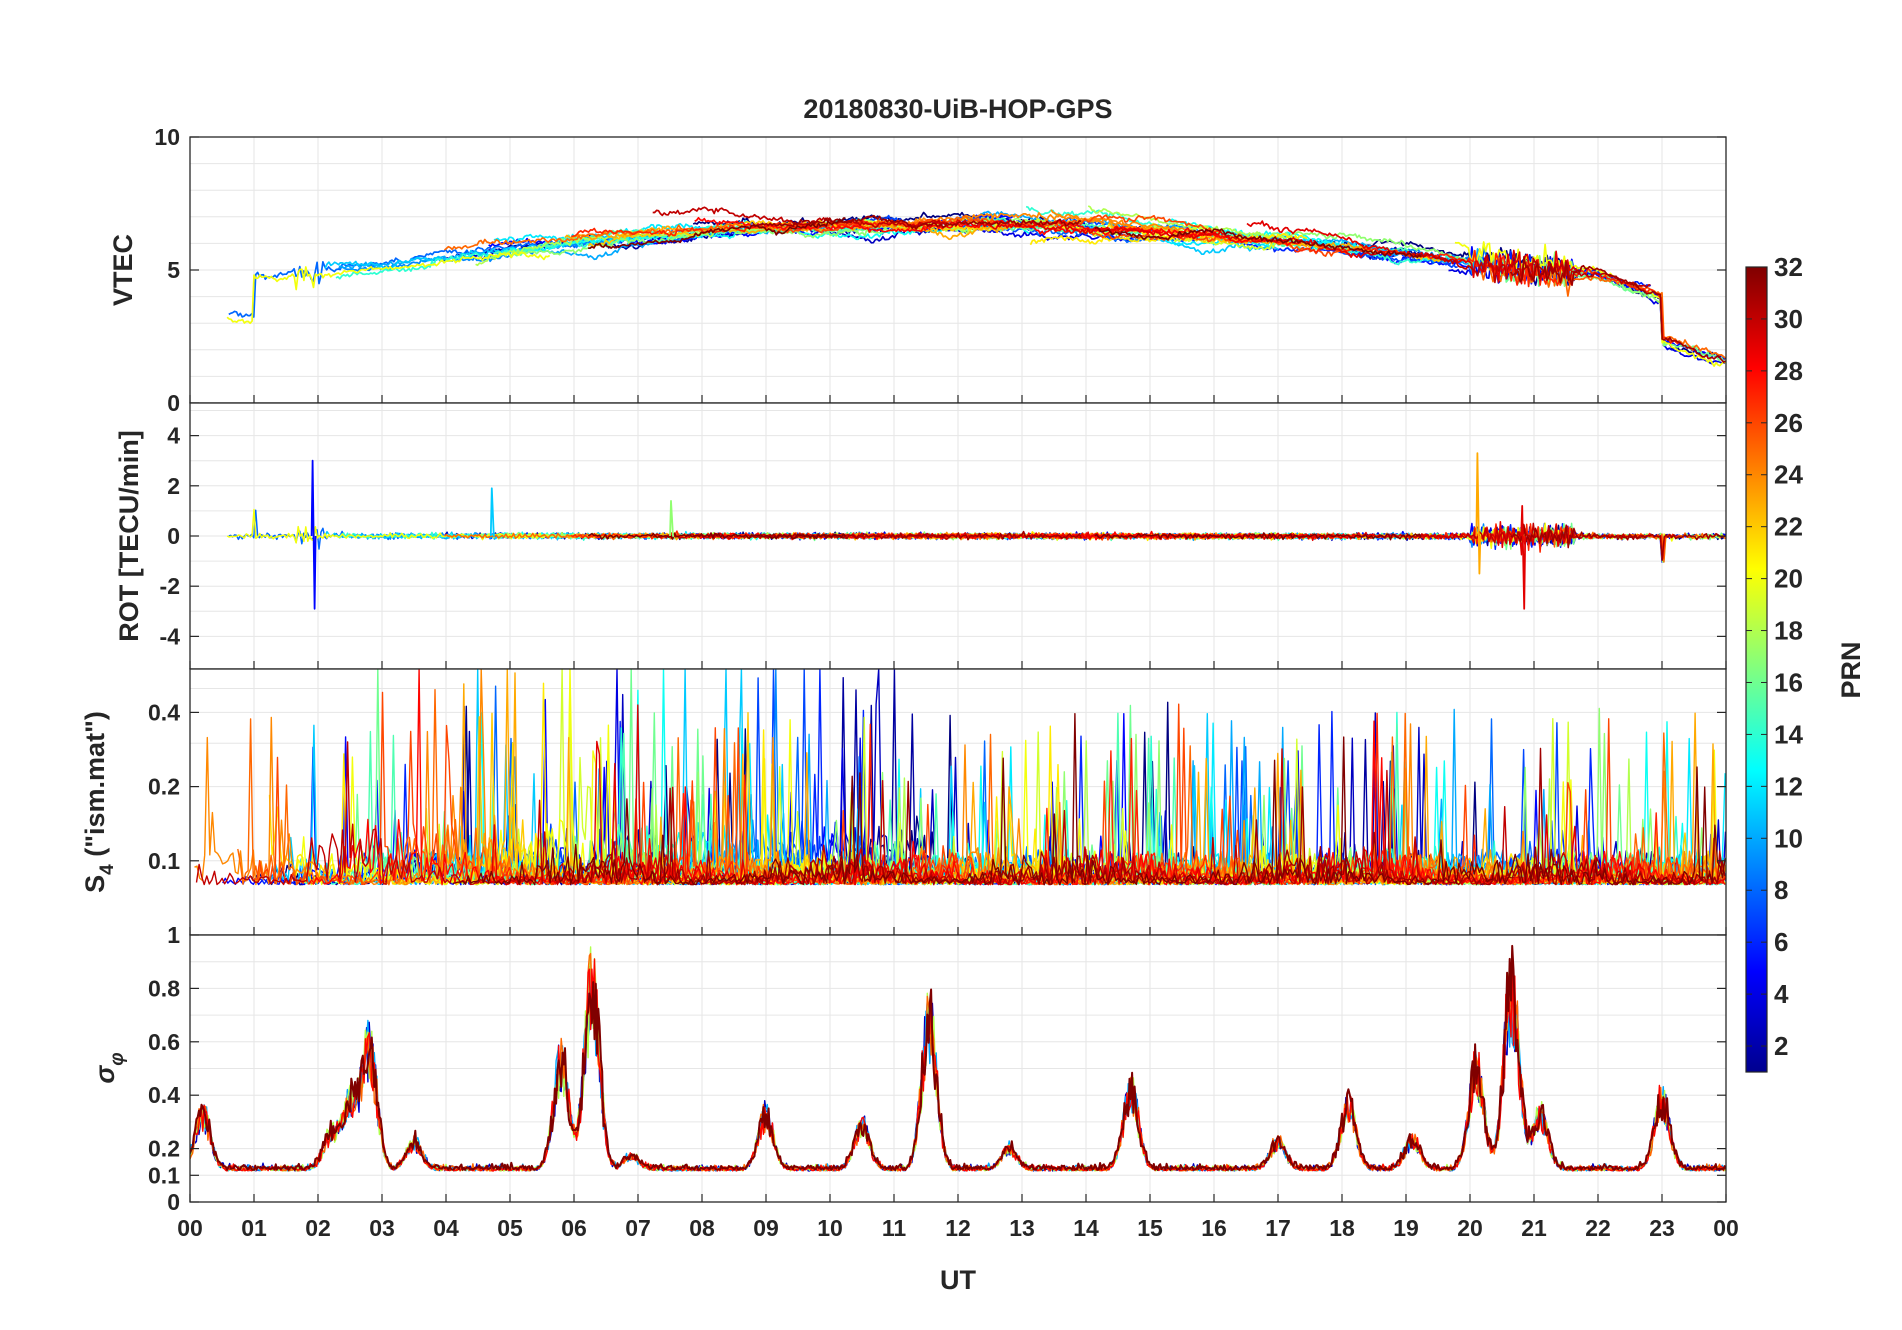  What do you see at coordinates (1534, 1228) in the screenshot?
I see `x-tick-label: 21` at bounding box center [1534, 1228].